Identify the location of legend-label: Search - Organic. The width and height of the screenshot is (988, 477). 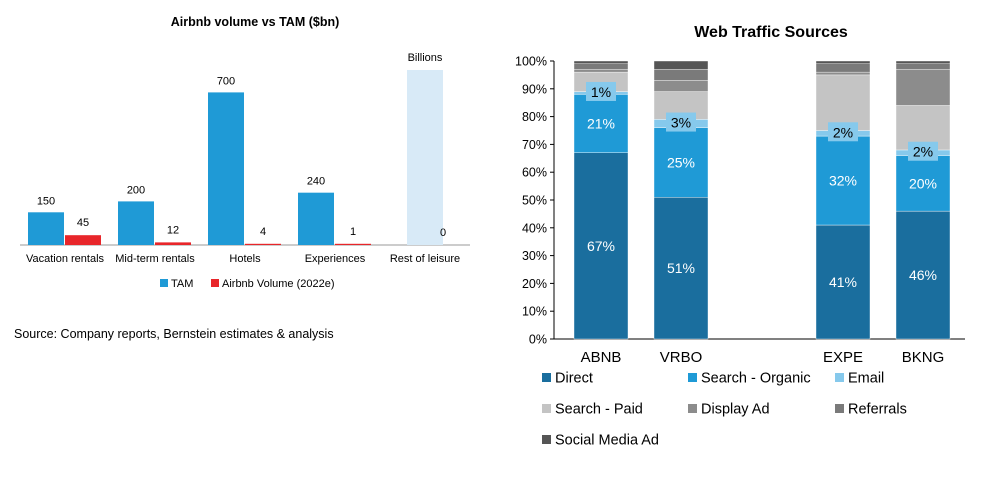
(756, 379).